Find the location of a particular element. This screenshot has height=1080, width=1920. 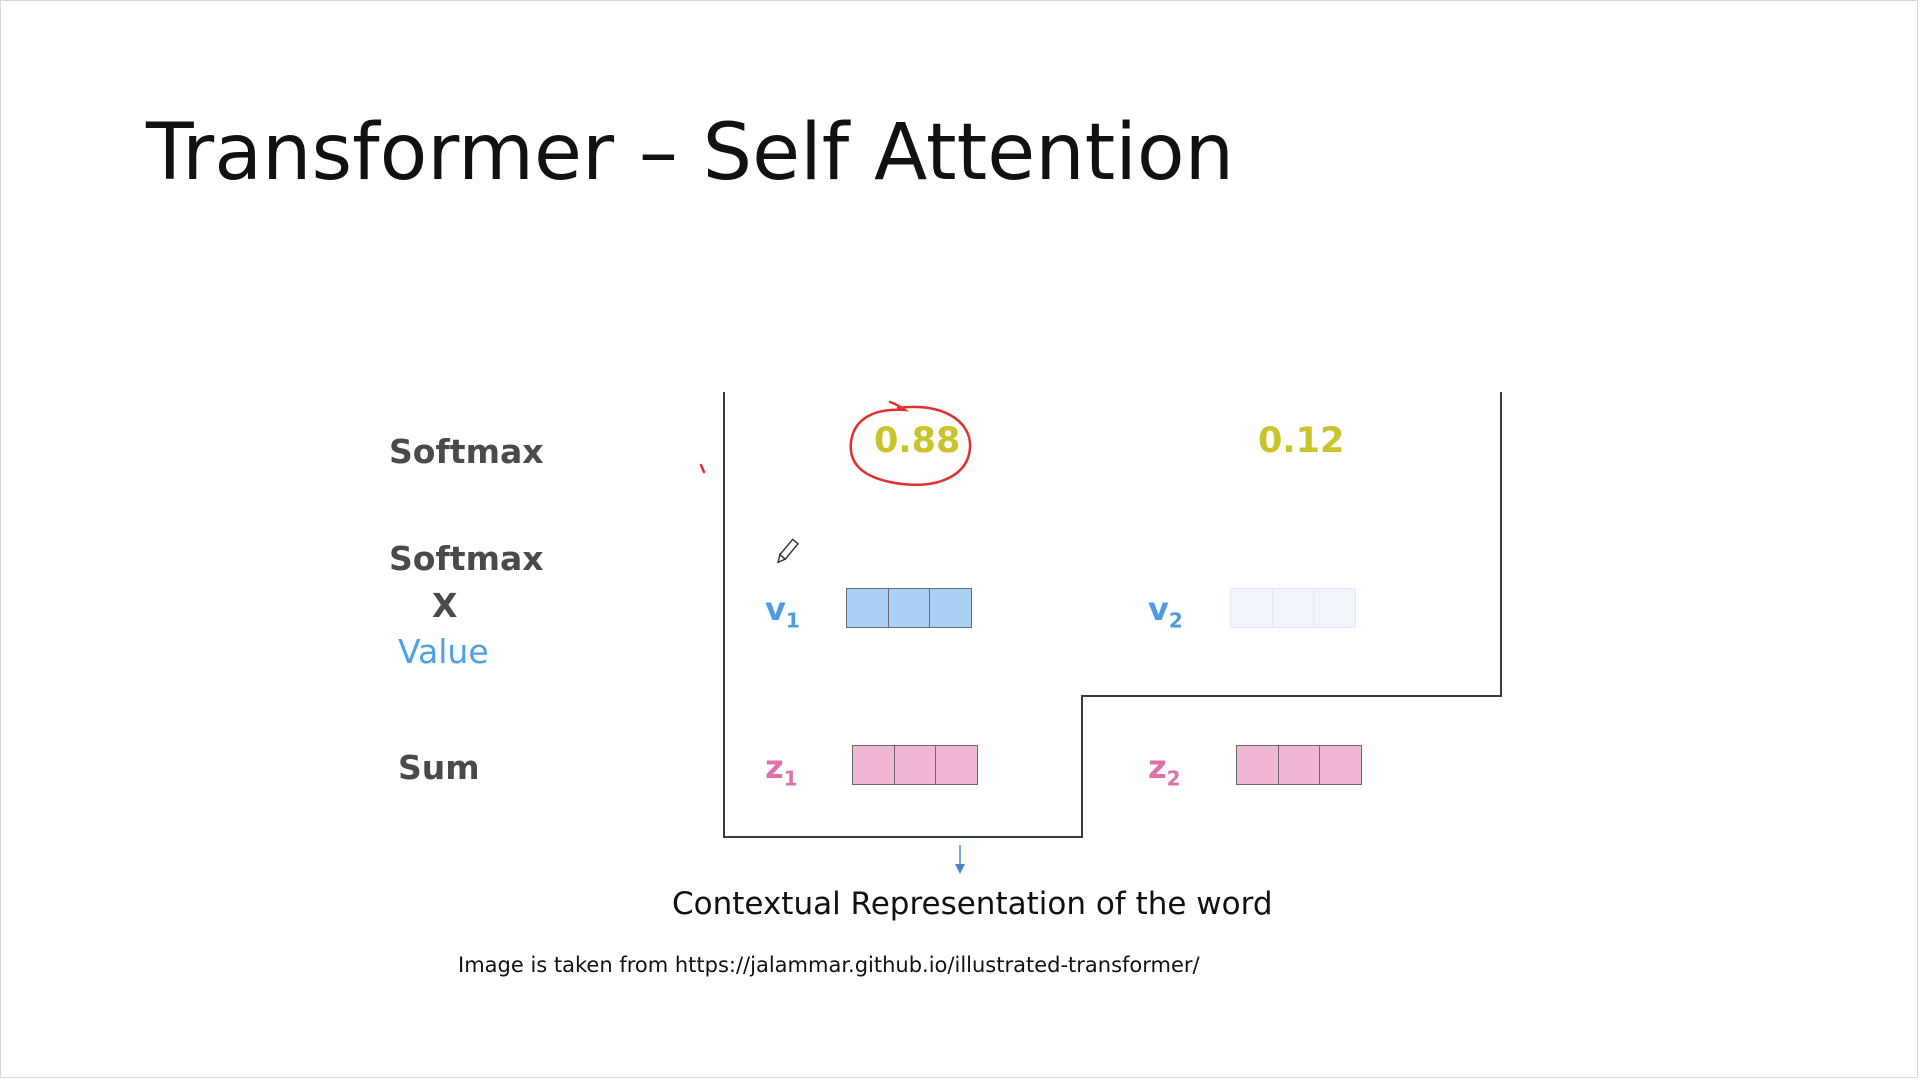

highlight-circle is located at coordinates (910, 443).